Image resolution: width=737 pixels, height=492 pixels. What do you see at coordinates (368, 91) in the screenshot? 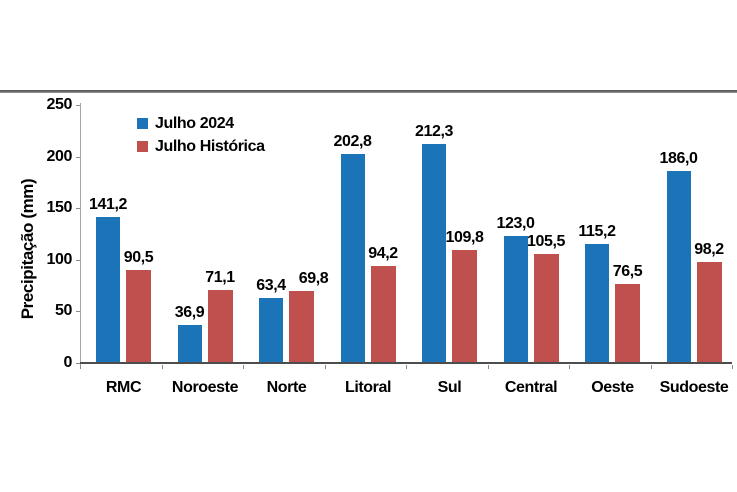
I see `top-divider-line` at bounding box center [368, 91].